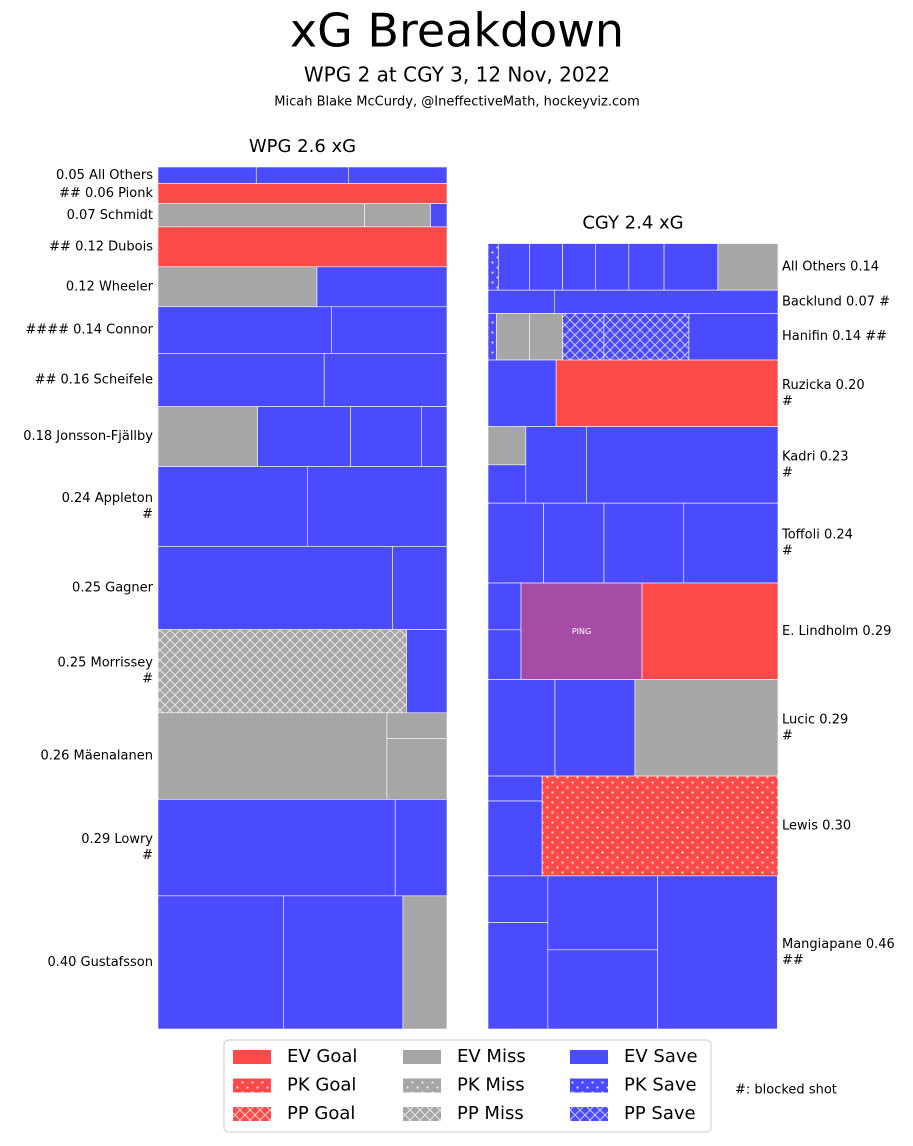 The image size is (913, 1146). Describe the element at coordinates (632, 223) in the screenshot. I see `team-title: CGY 2.4 xG` at that location.